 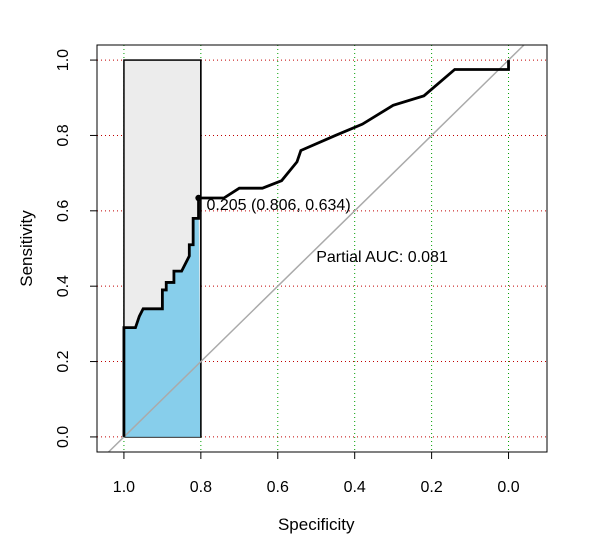 What do you see at coordinates (63, 437) in the screenshot?
I see `y-tick-label-0: 0.0` at bounding box center [63, 437].